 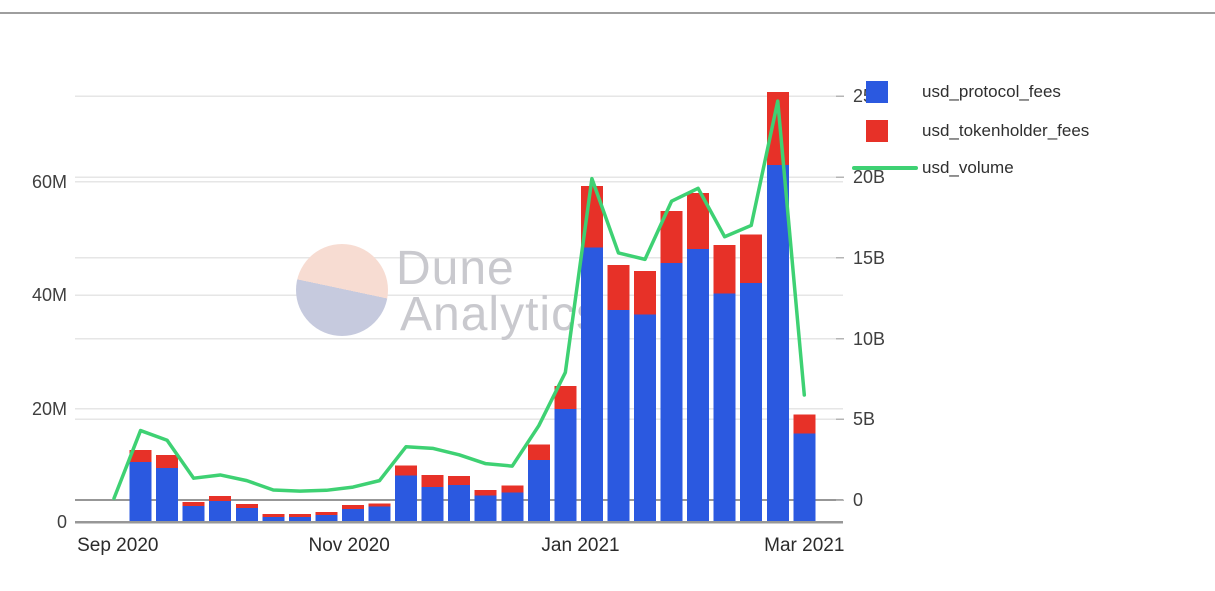 What do you see at coordinates (869, 177) in the screenshot?
I see `right-axis-tick-label: 20B` at bounding box center [869, 177].